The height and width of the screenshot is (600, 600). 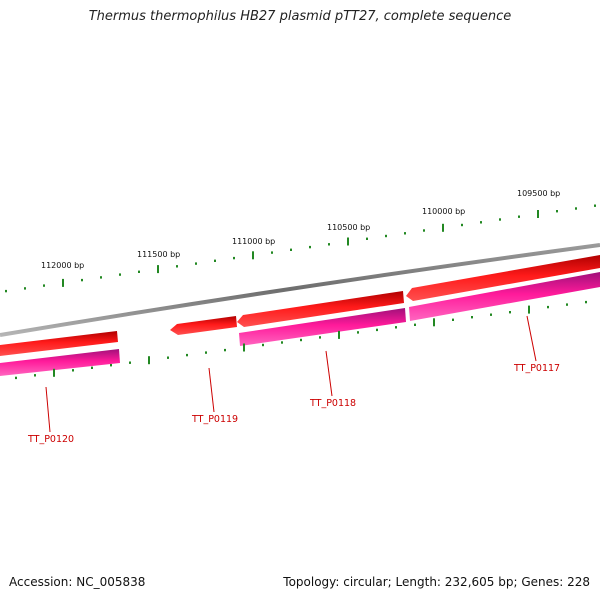 I want to click on gene-feature-tt-p0117, so click(x=503, y=278).